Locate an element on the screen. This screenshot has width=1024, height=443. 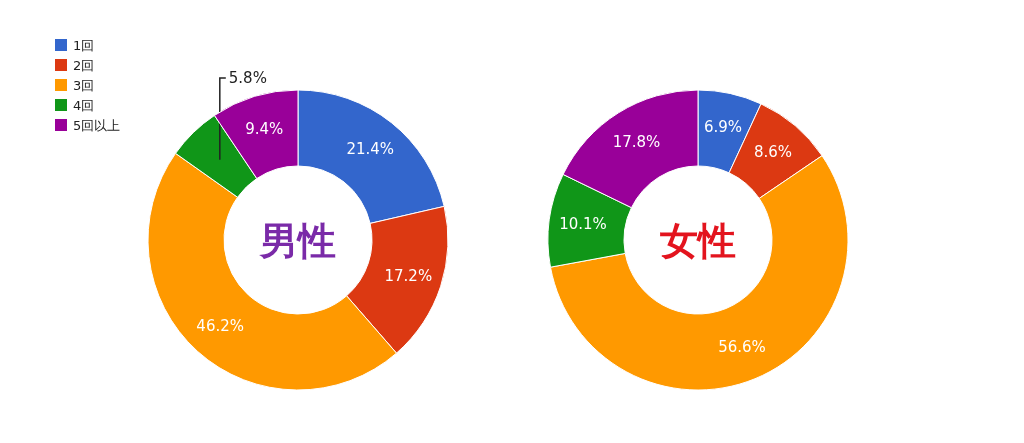
text: 男性 is located at coordinates (297, 241).